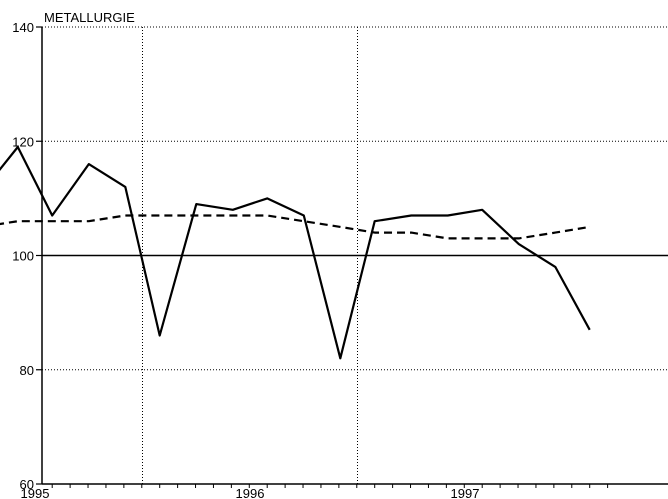 The width and height of the screenshot is (668, 499). I want to click on ytick-label-60: 60, so click(27, 484).